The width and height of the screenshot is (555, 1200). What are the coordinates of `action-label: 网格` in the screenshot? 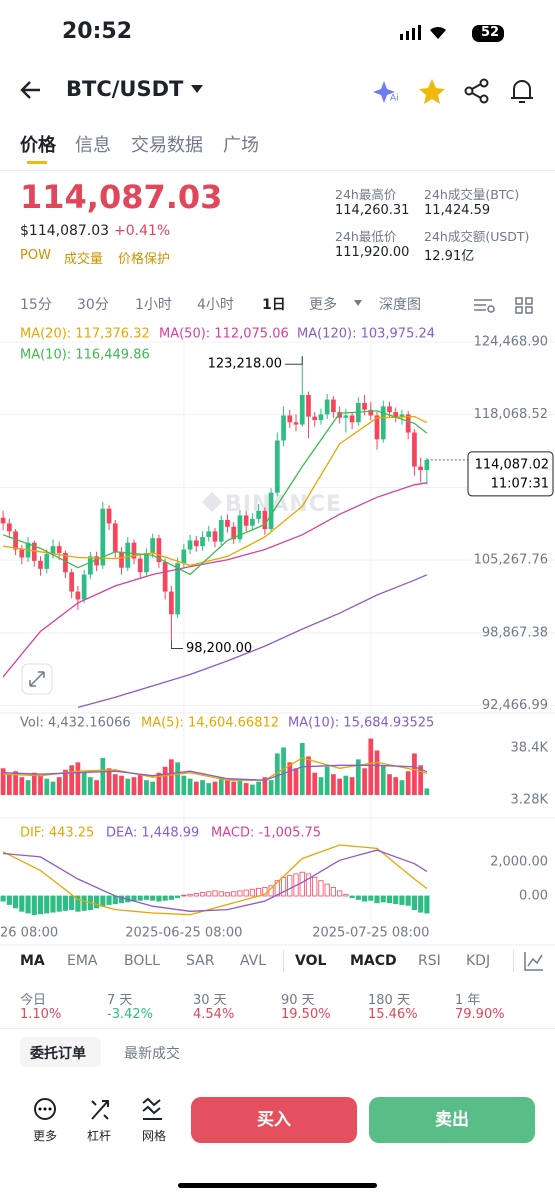 It's located at (153, 1136).